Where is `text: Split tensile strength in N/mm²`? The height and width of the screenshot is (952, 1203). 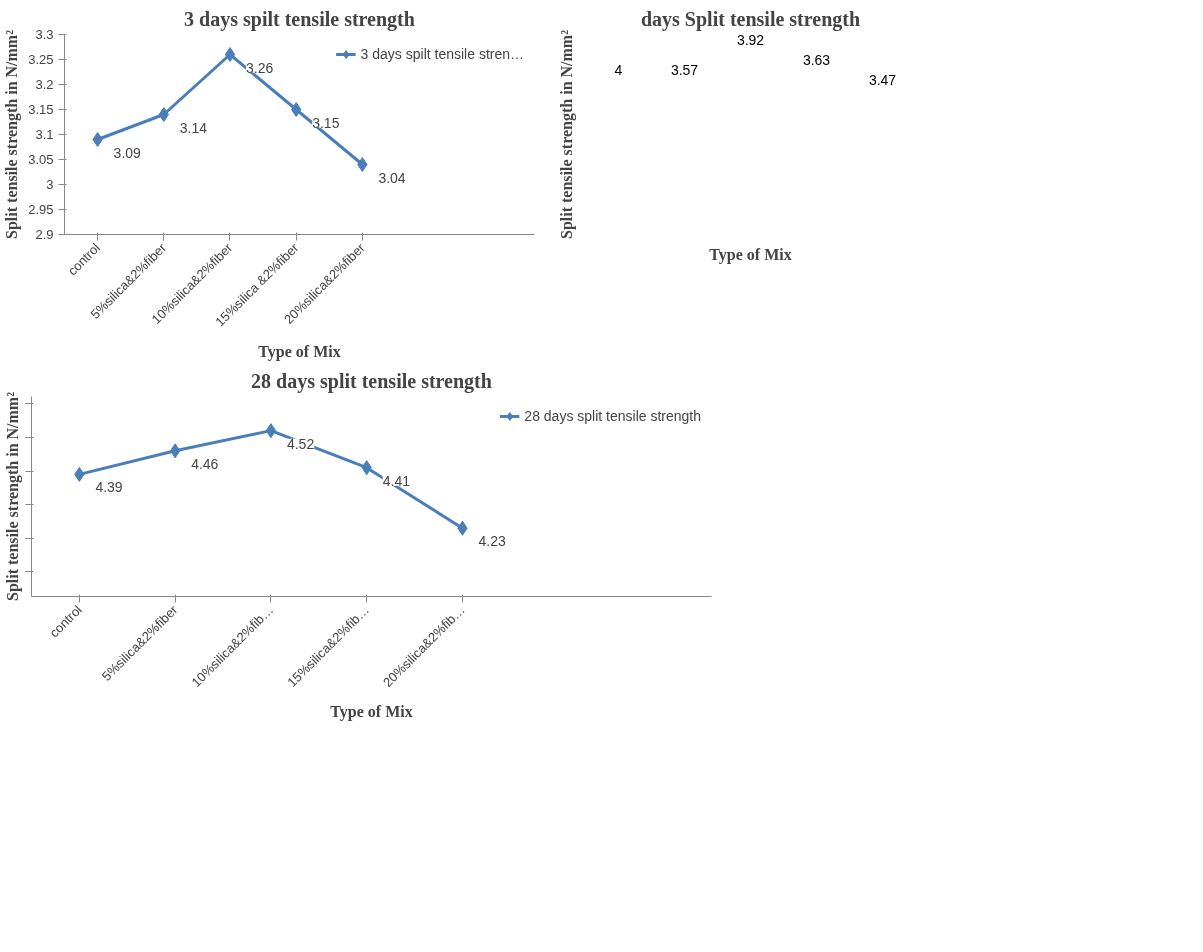
text: Split tensile strength in N/mm² is located at coordinates (566, 134).